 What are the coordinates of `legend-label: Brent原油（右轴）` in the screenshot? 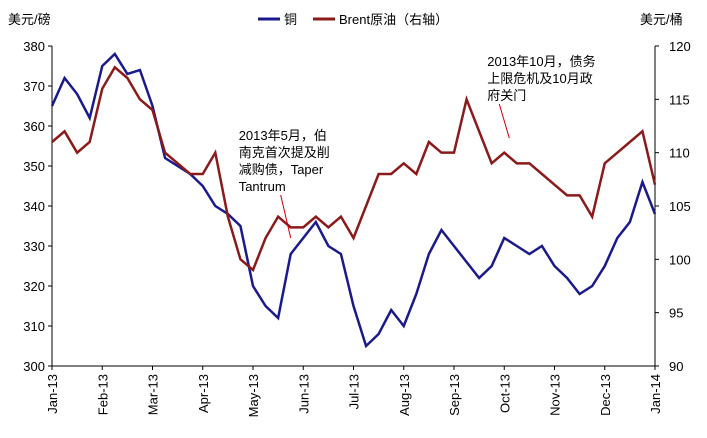 It's located at (393, 19).